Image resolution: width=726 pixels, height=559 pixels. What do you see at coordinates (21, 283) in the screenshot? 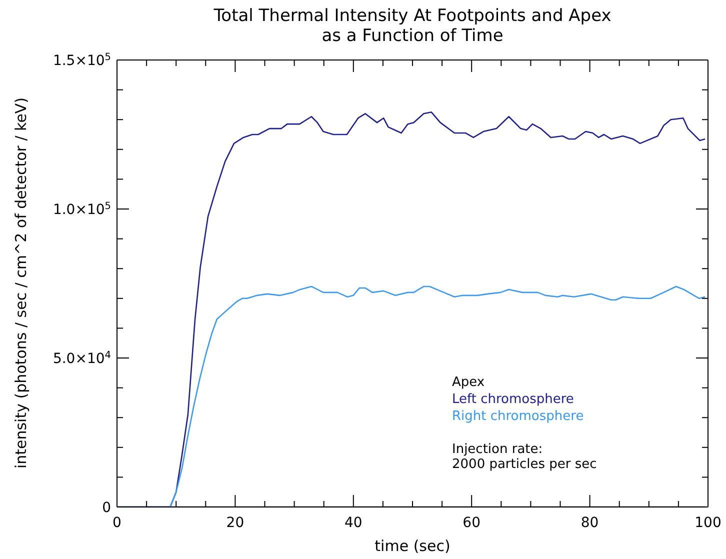
I see `y-axis-title: intensity (photons / sec / cm^2 of detector / keV)` at bounding box center [21, 283].